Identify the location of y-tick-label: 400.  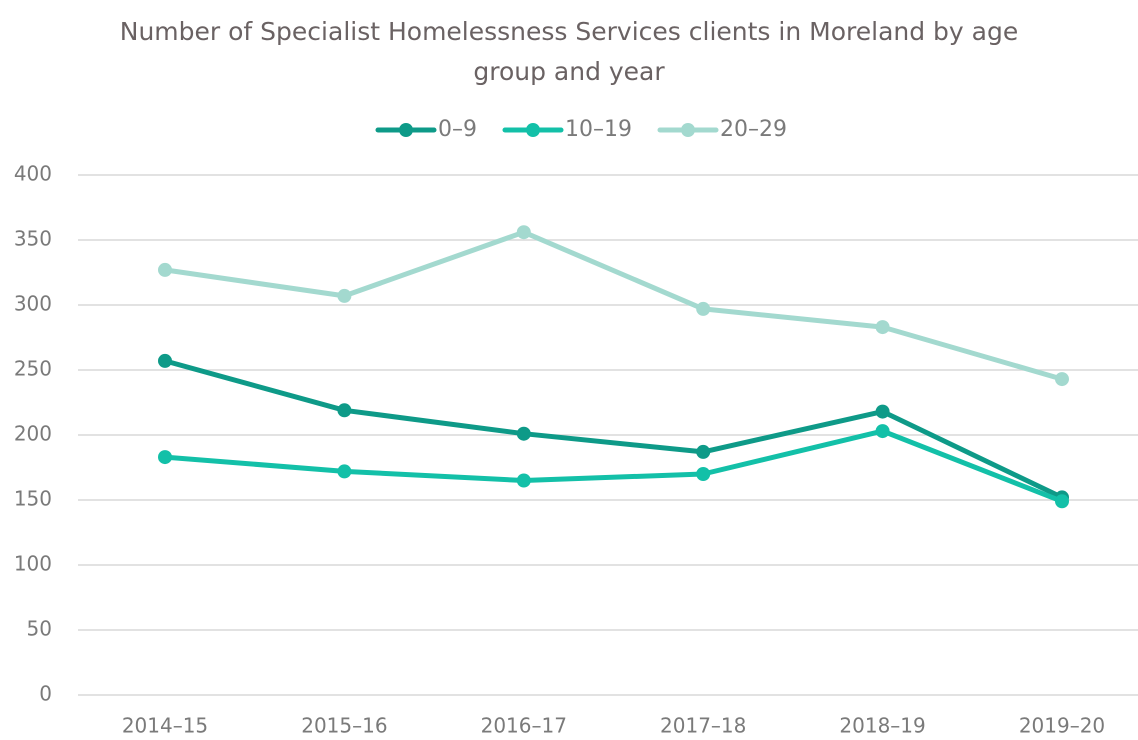
(33, 174).